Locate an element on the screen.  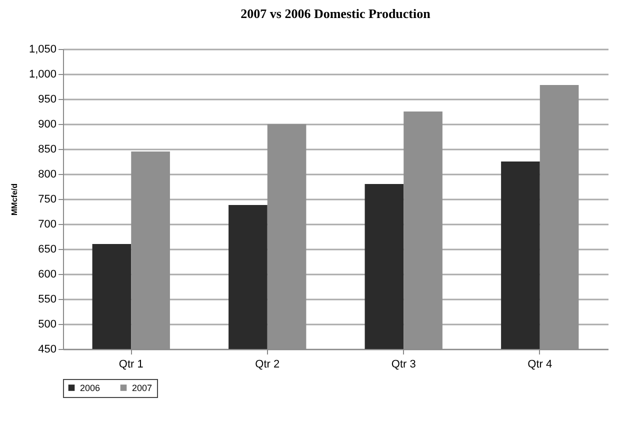
chart-title: 2007 vs 2006 Domestic Production is located at coordinates (336, 13).